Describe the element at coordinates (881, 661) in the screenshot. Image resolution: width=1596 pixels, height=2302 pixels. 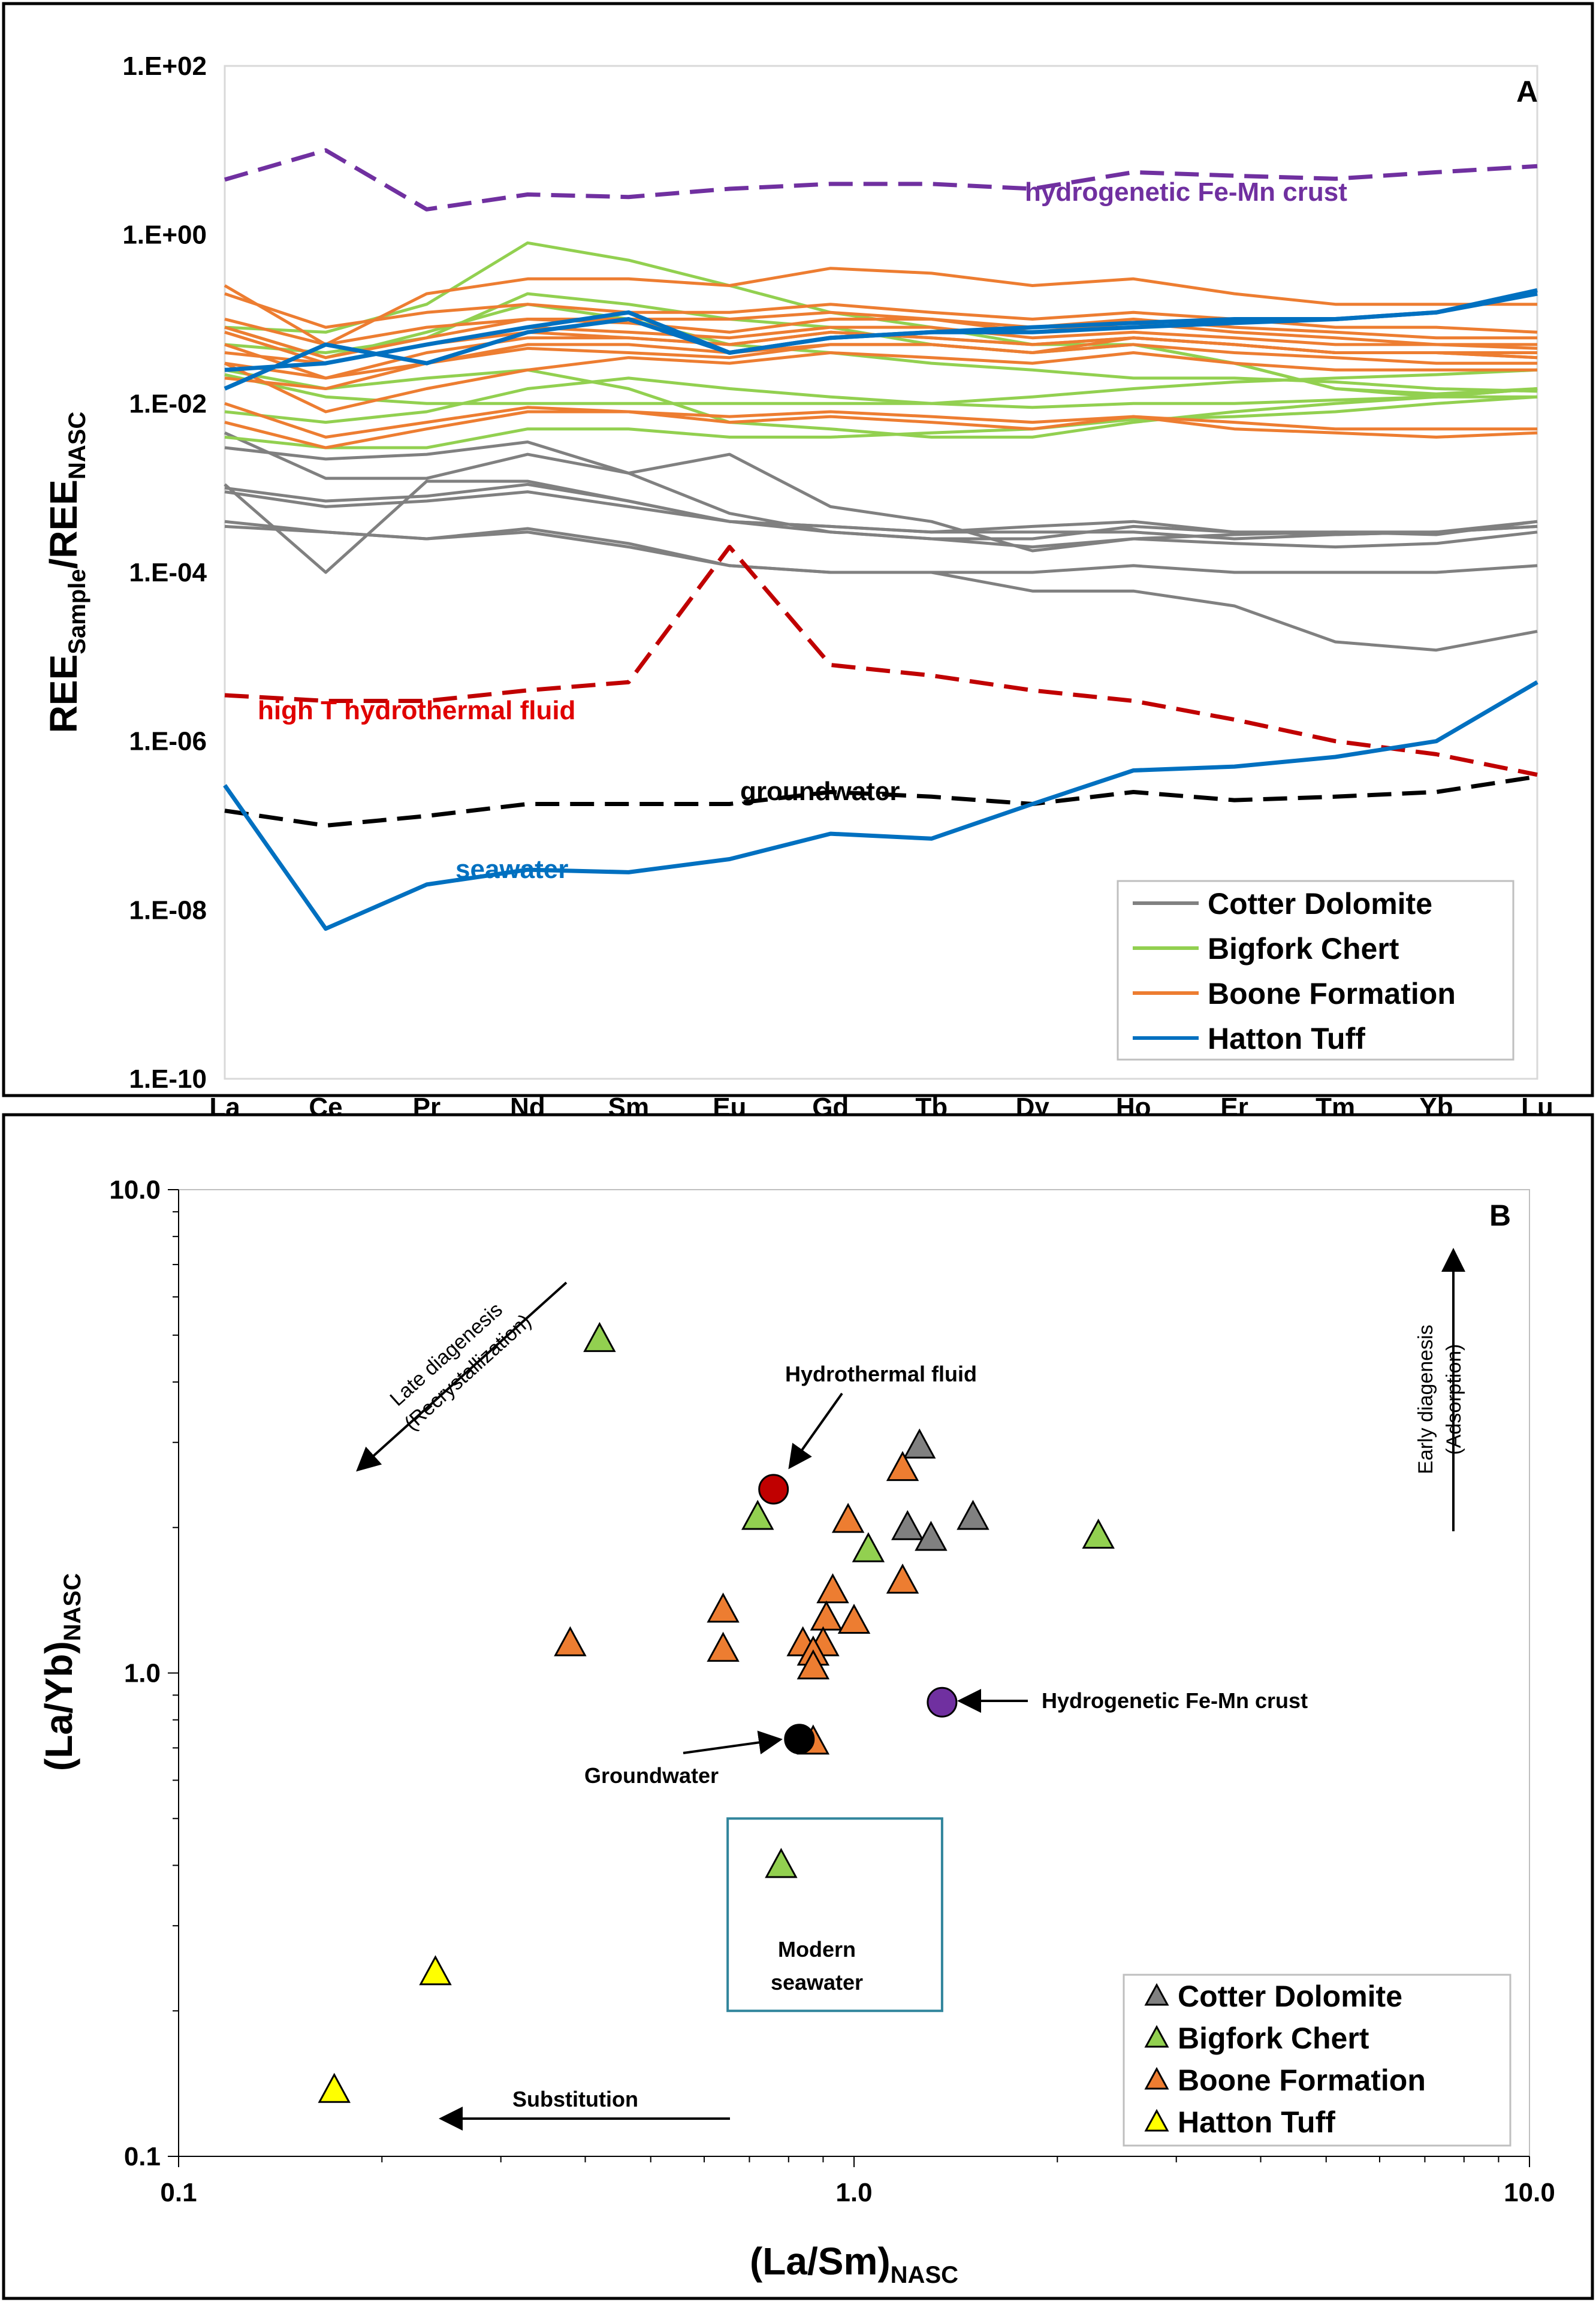
I see `reference-high-t-hydrothermal-fluid` at that location.